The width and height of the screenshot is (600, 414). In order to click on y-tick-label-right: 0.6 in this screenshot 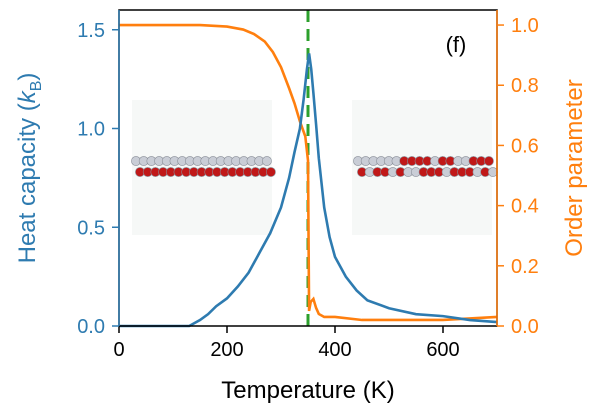, I will do `click(525, 146)`.